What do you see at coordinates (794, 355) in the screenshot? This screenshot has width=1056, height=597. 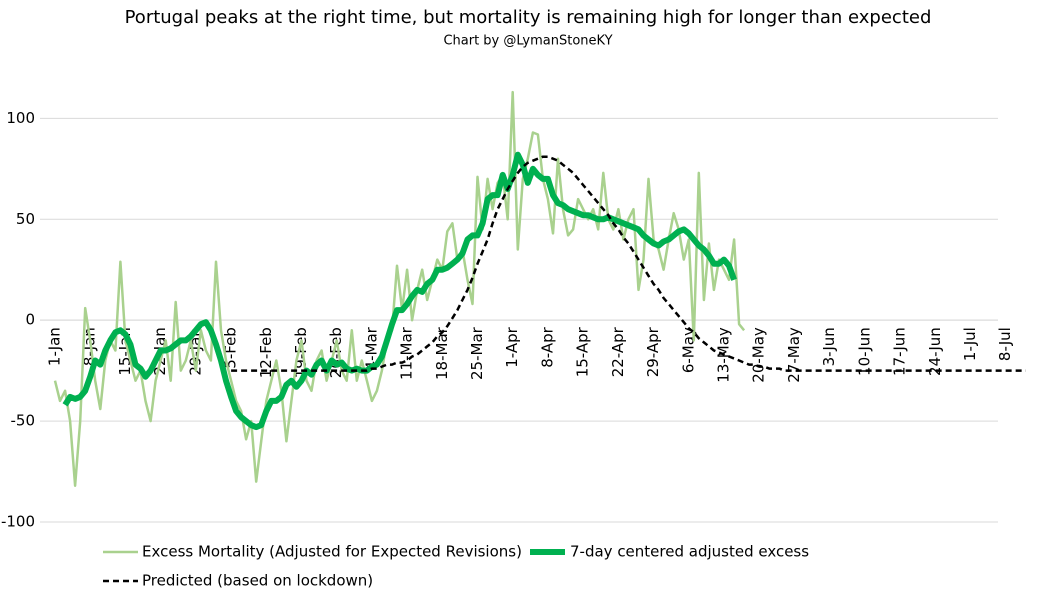 I see `x-tick-label: 27-May` at bounding box center [794, 355].